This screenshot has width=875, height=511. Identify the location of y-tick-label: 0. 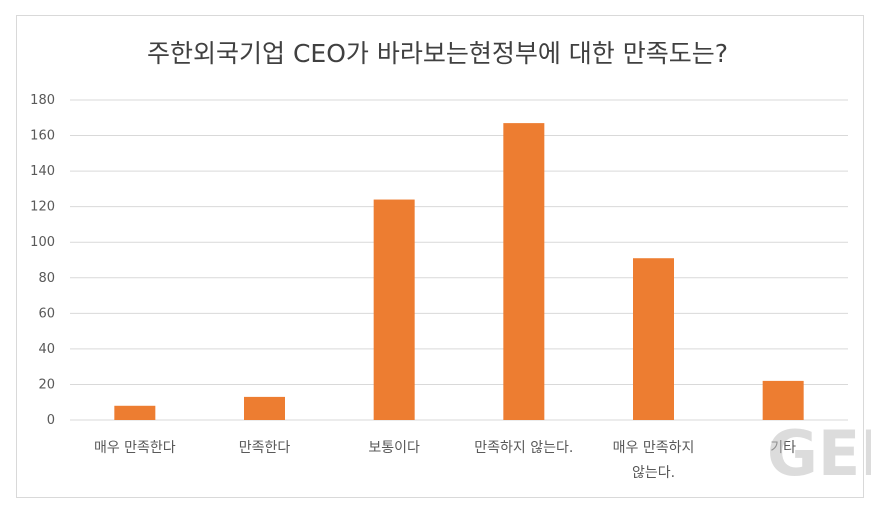
(51, 420).